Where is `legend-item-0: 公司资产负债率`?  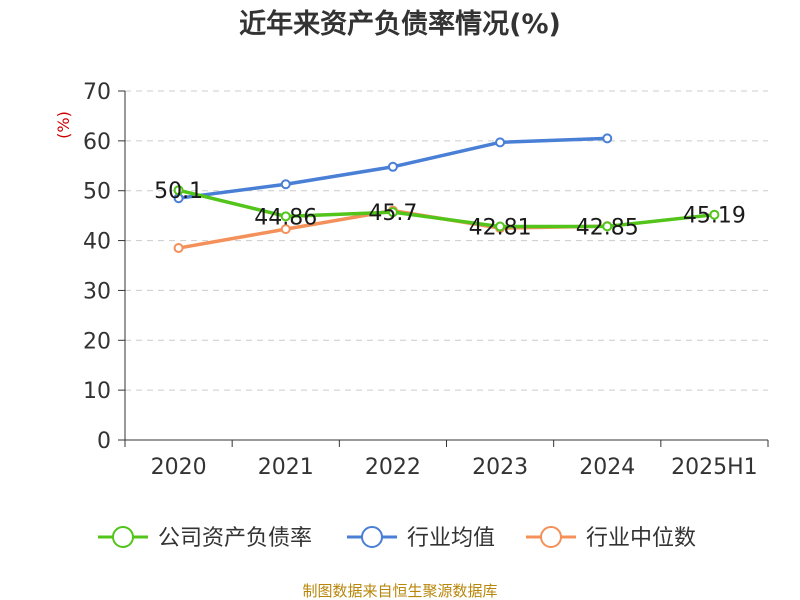
legend-item-0: 公司资产负债率 is located at coordinates (205, 538).